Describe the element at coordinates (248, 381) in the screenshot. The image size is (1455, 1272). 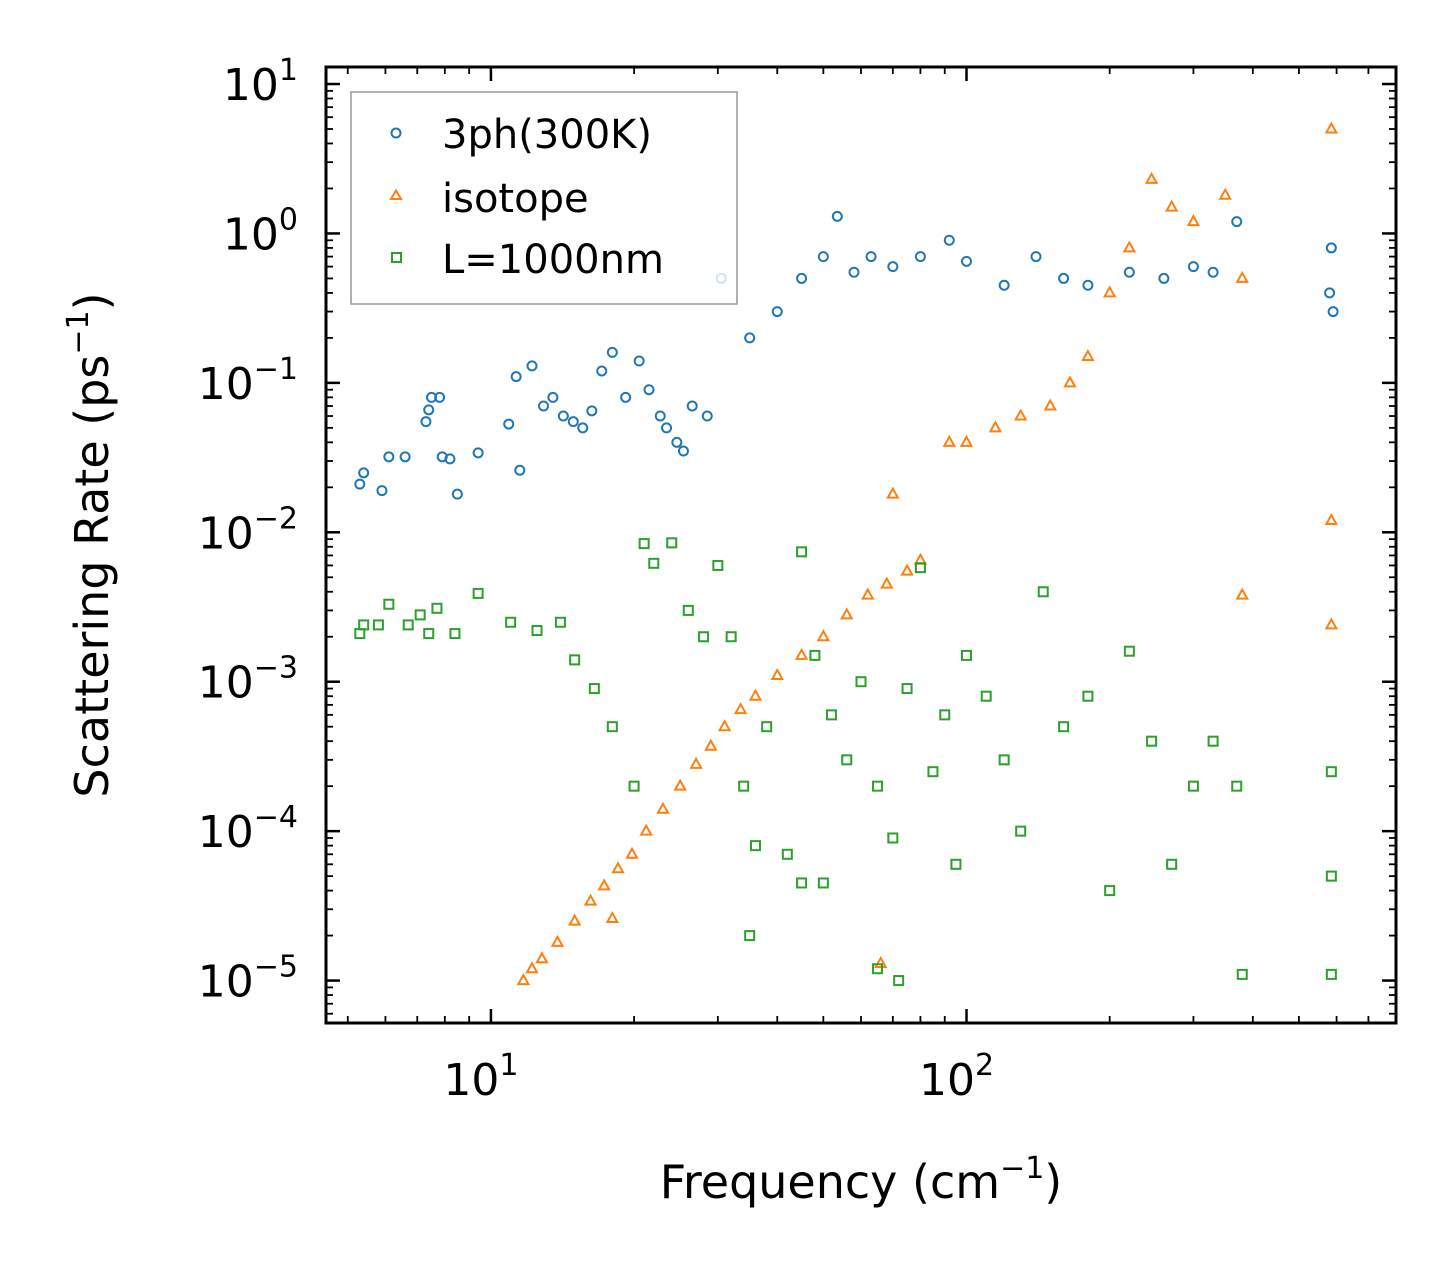
I see `y-tick-label: 10⁻¹` at that location.